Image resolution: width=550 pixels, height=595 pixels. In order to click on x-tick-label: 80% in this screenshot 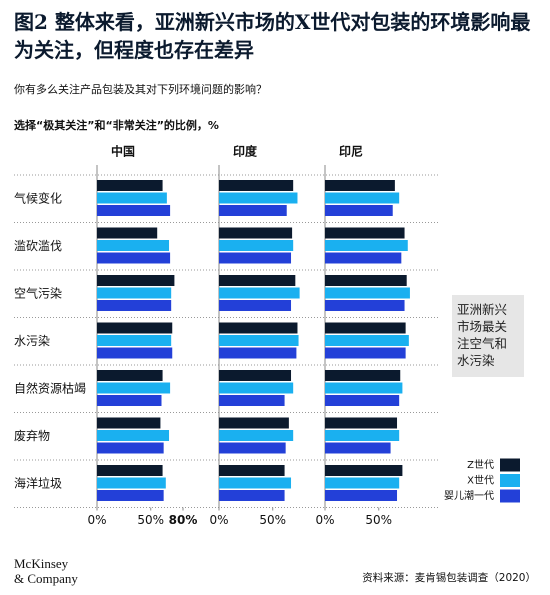, I will do `click(183, 520)`.